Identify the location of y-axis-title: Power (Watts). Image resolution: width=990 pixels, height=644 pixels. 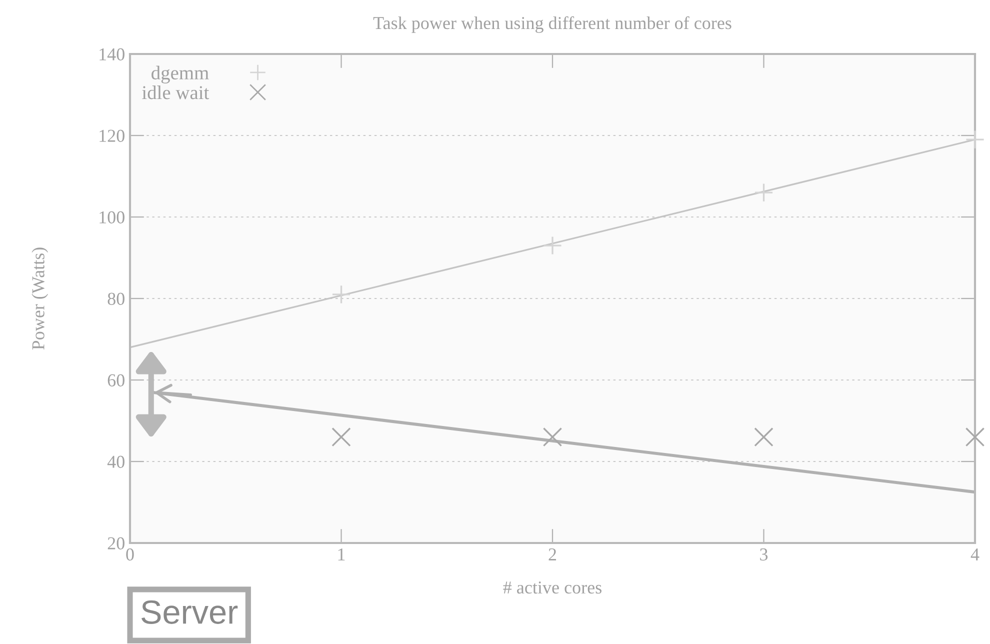
(40, 299).